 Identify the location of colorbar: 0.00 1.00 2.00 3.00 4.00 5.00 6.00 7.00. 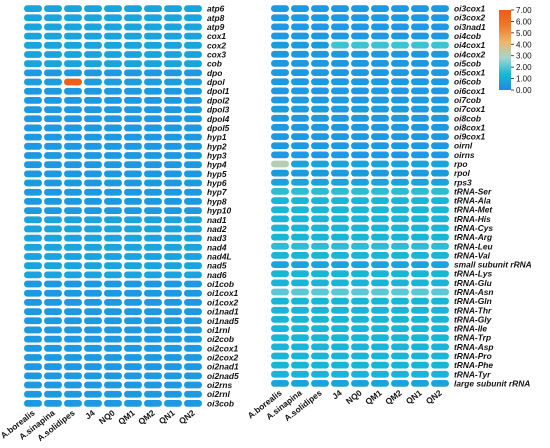
(515, 50).